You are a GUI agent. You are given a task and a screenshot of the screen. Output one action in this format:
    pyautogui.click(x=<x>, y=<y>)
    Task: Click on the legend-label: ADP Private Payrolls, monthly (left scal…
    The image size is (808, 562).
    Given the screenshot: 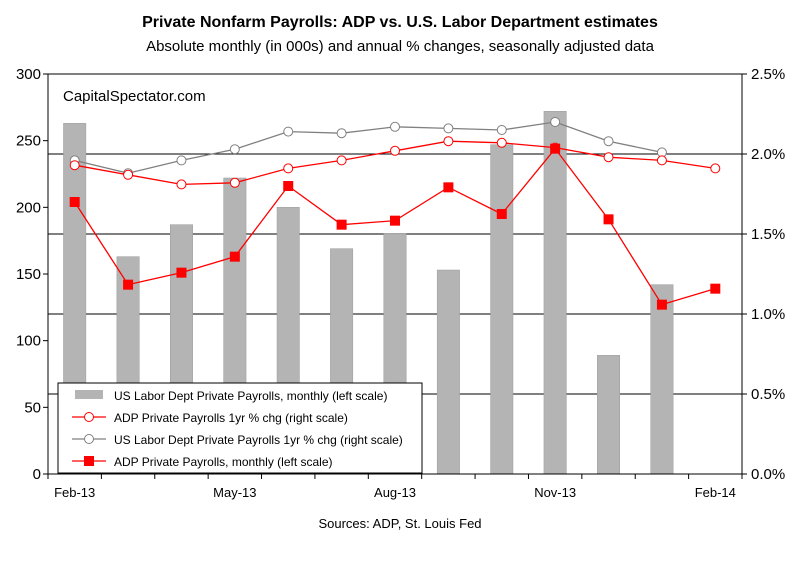 What is the action you would take?
    pyautogui.click(x=223, y=462)
    